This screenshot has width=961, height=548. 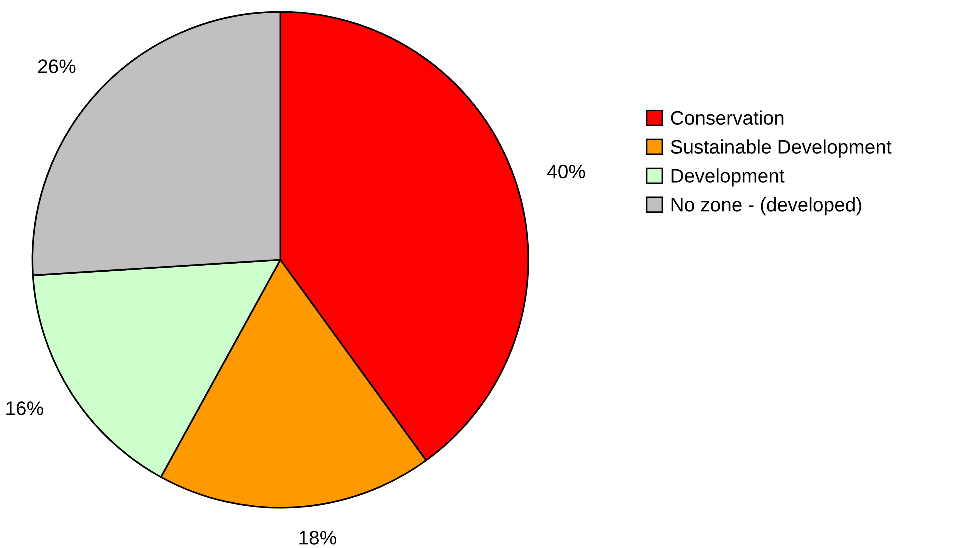 I want to click on legend-label: No zone - (developed), so click(x=767, y=207).